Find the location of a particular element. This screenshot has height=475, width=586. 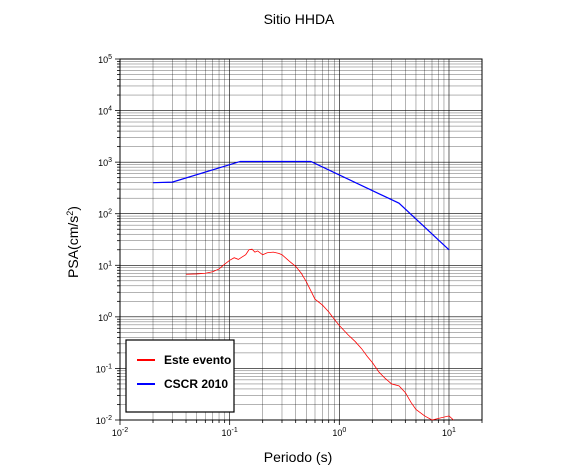

y-tick-label: 10² is located at coordinates (105, 214).